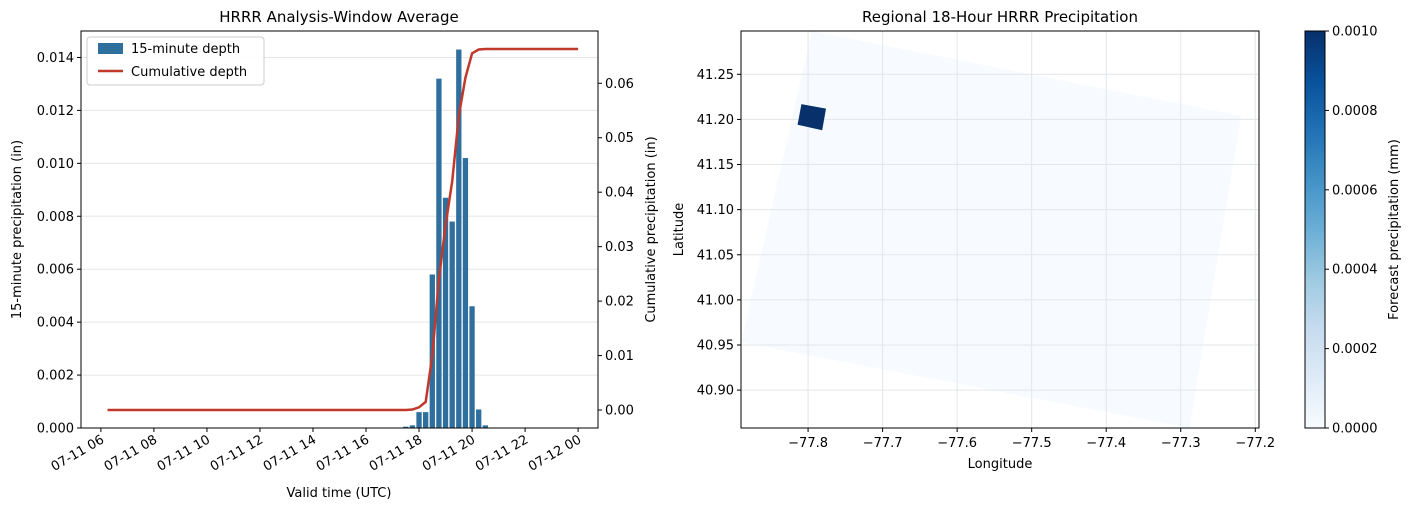 The height and width of the screenshot is (511, 1411). I want to click on y-tick-label: 41.20, so click(715, 120).